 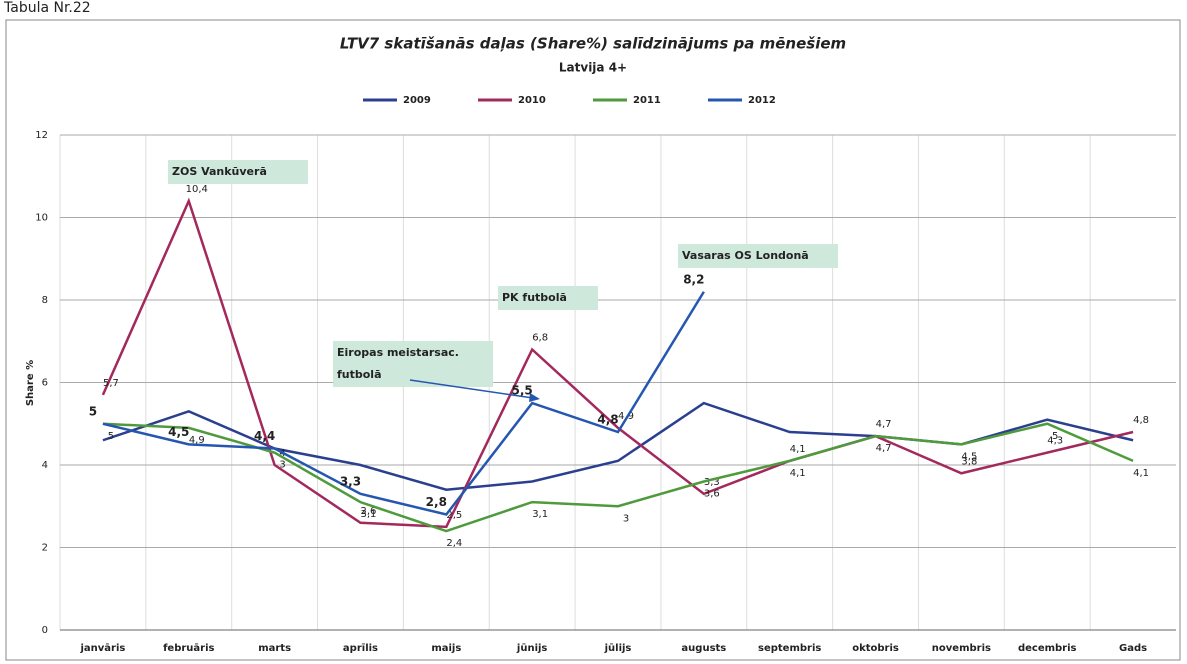 What do you see at coordinates (111, 383) in the screenshot?
I see `data-label: 5,7` at bounding box center [111, 383].